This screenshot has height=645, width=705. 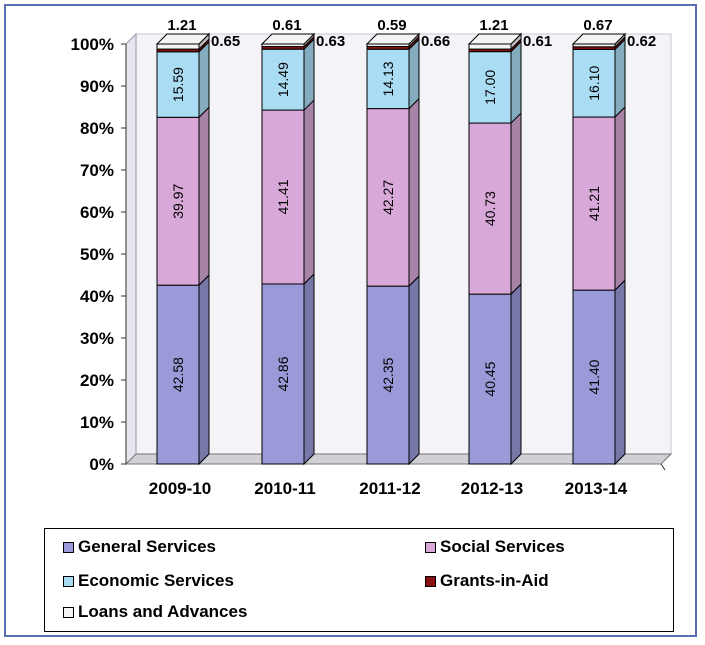 What do you see at coordinates (97, 212) in the screenshot?
I see `y-tick-label: 60%` at bounding box center [97, 212].